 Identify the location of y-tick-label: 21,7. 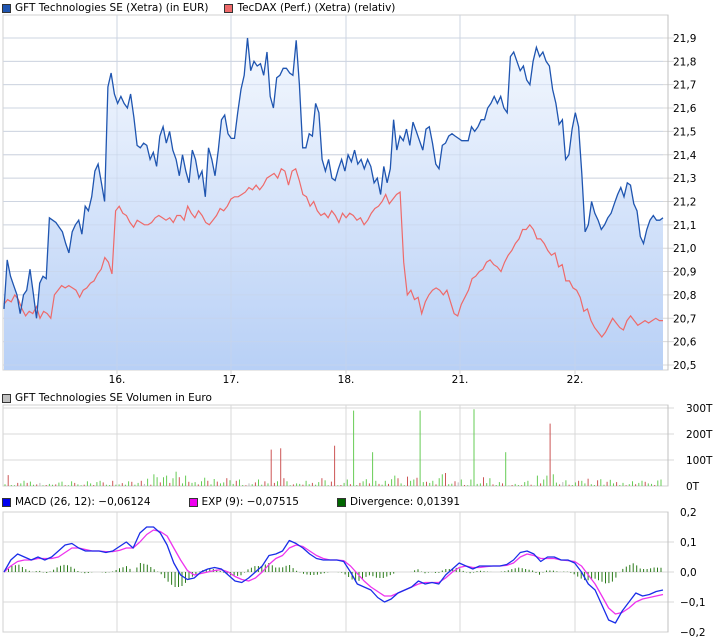
(684, 86).